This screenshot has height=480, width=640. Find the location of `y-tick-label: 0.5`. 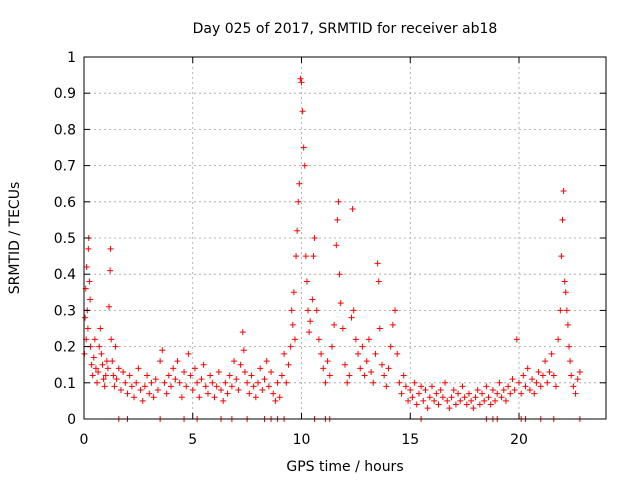

y-tick-label: 0.5 is located at coordinates (65, 239).